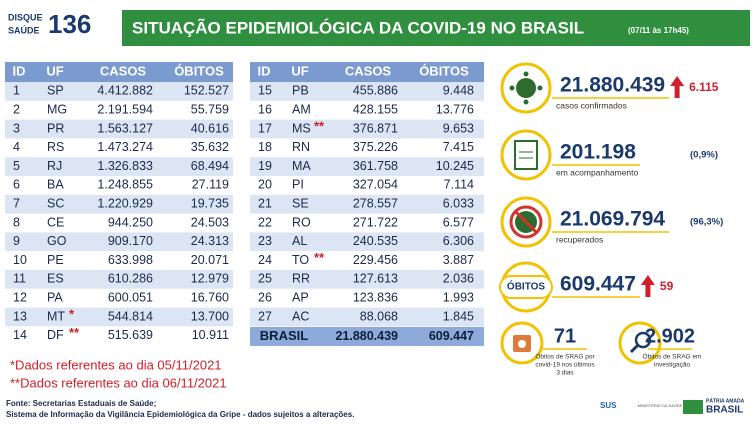 The image size is (754, 424). What do you see at coordinates (458, 91) in the screenshot?
I see `cell-deaths: 9.448` at bounding box center [458, 91].